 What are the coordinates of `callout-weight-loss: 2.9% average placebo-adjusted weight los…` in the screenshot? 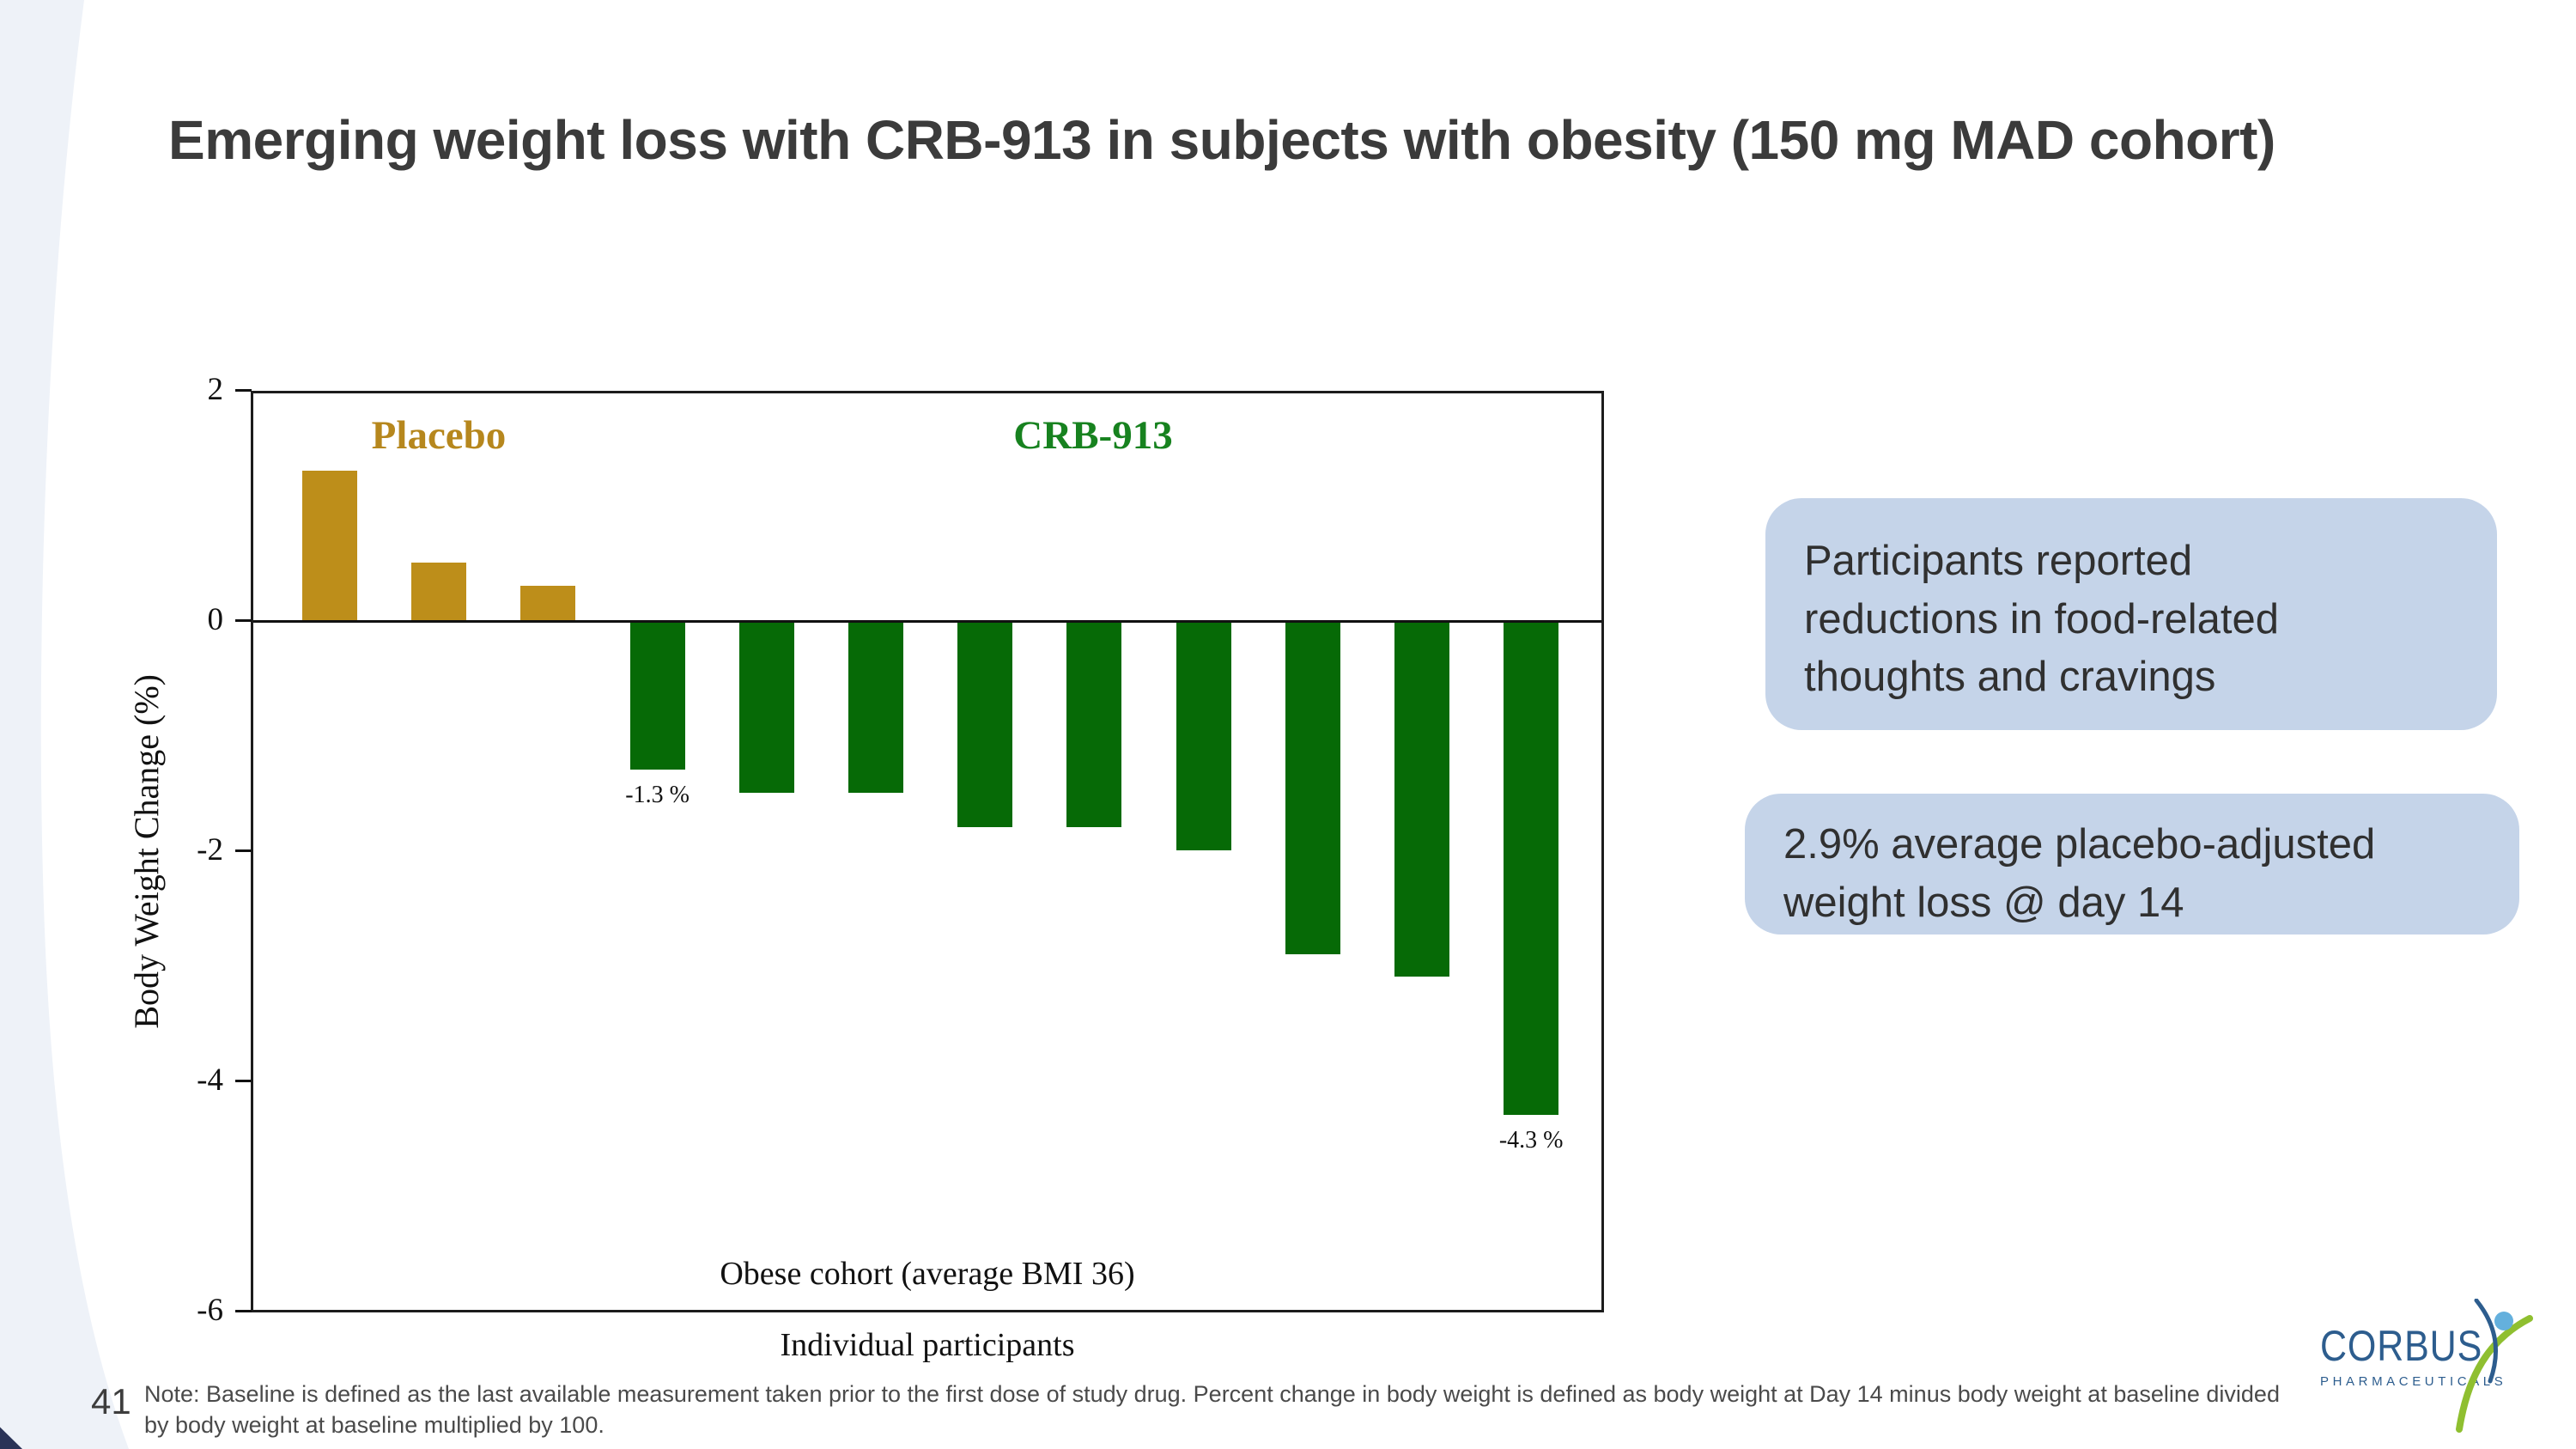 It's located at (2132, 864).